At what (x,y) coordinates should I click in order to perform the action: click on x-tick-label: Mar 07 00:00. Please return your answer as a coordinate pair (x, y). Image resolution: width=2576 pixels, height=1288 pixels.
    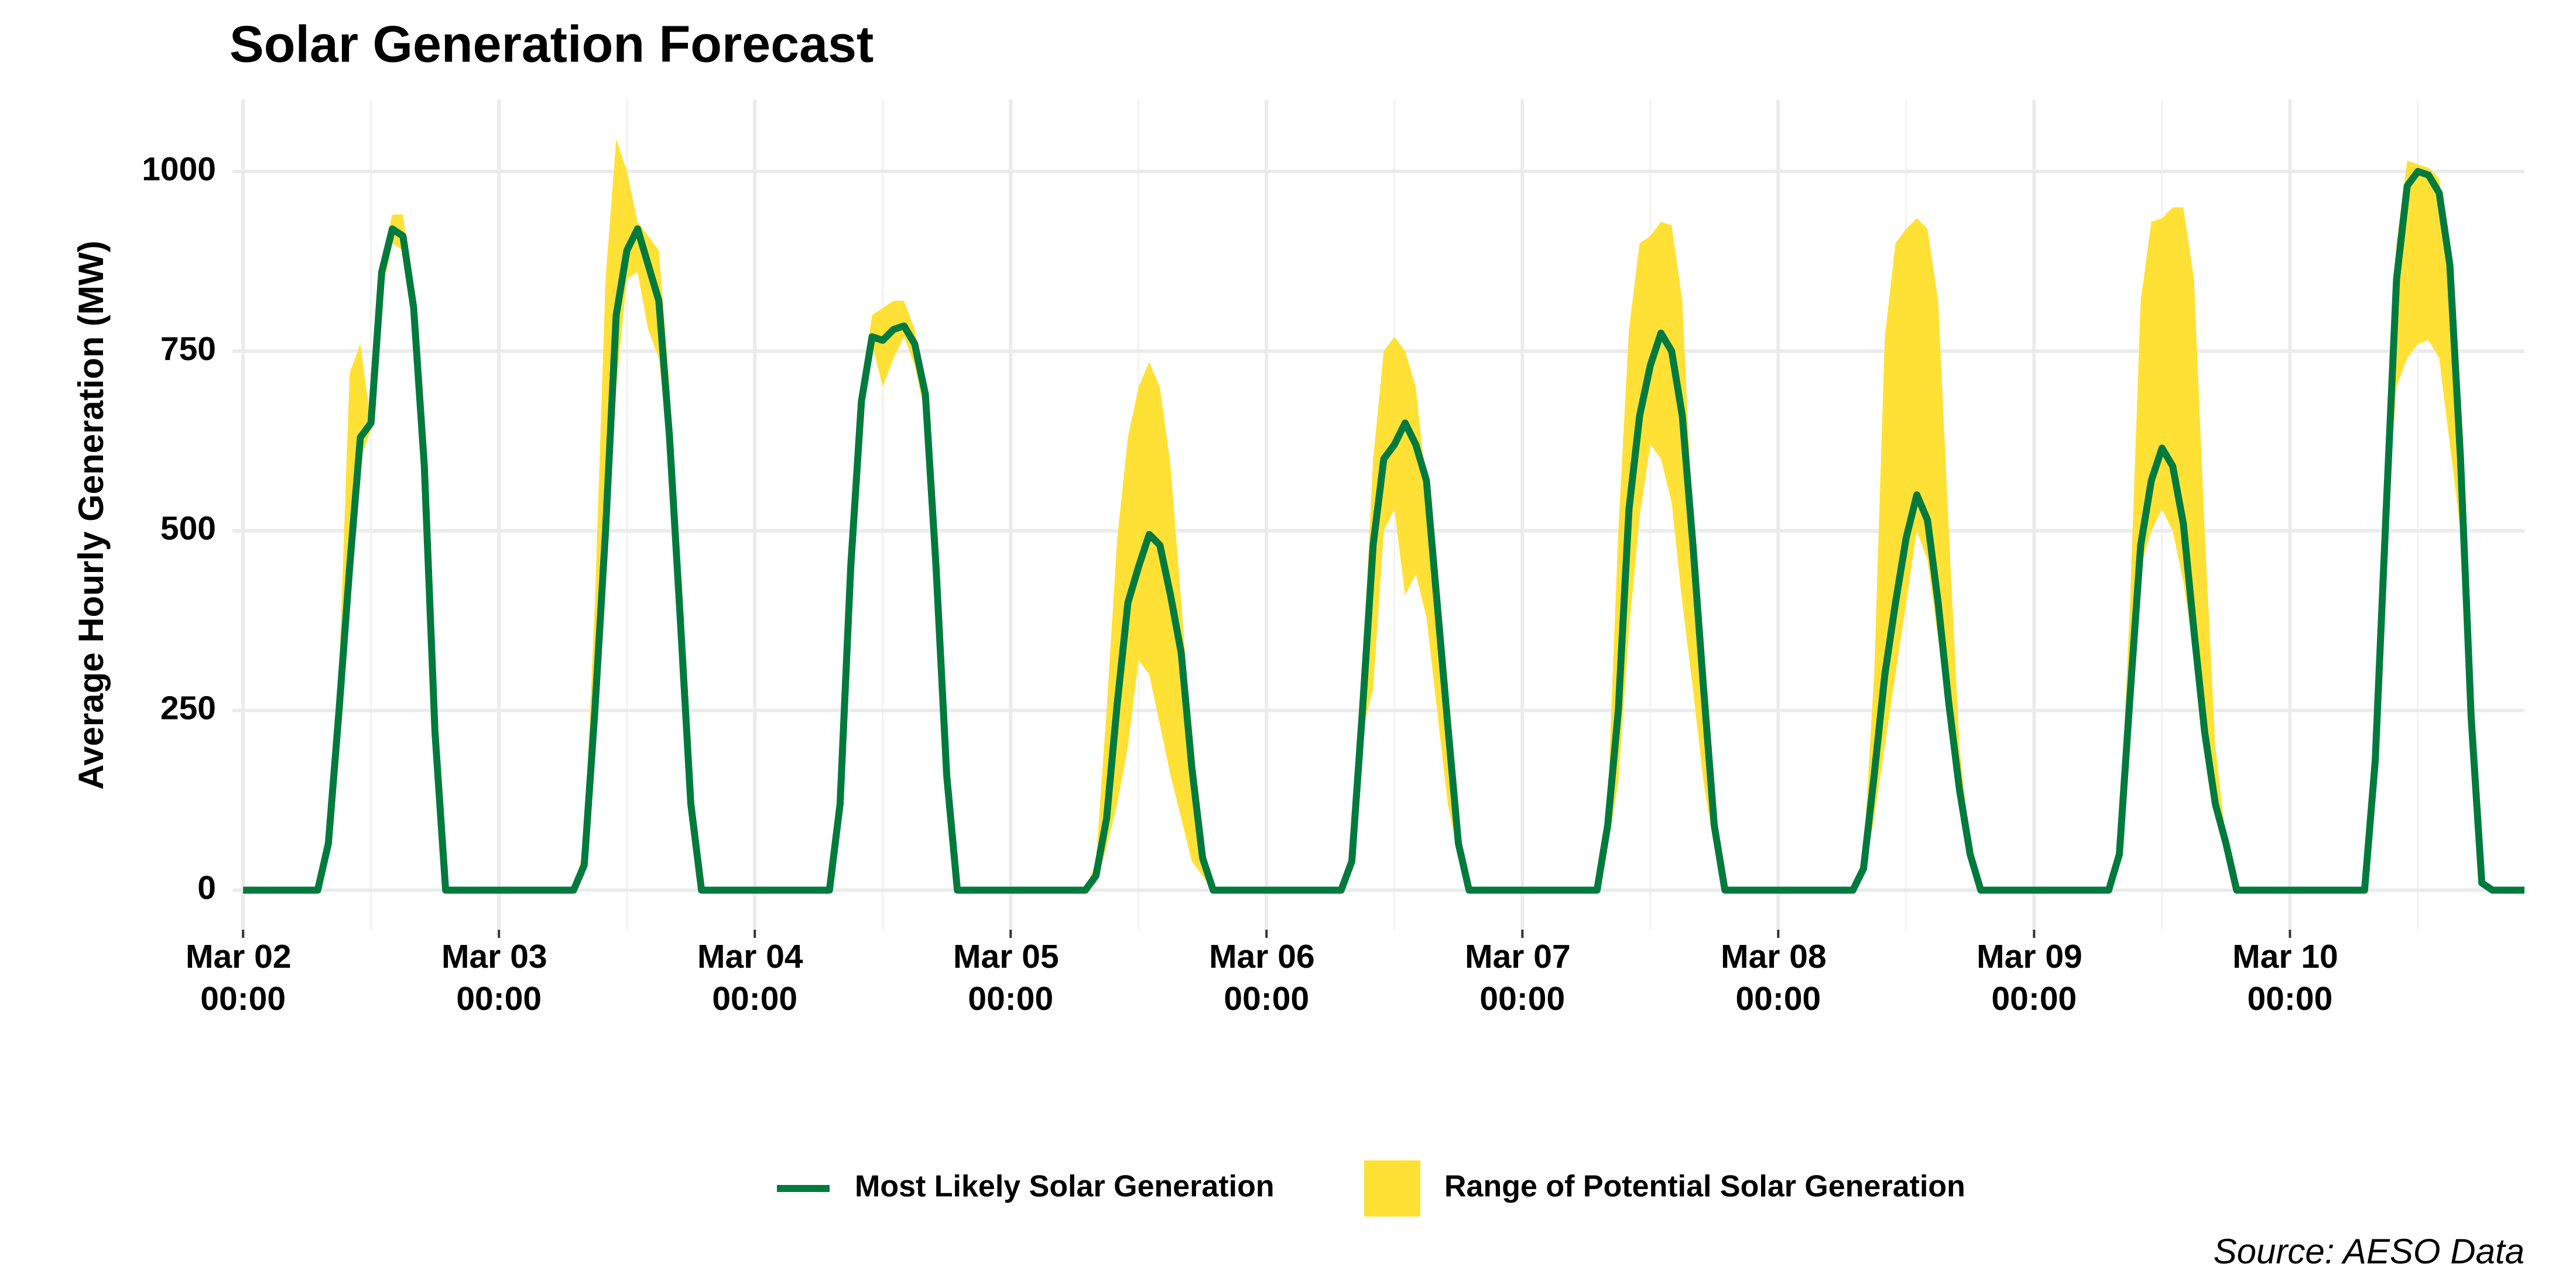
    Looking at the image, I should click on (1522, 978).